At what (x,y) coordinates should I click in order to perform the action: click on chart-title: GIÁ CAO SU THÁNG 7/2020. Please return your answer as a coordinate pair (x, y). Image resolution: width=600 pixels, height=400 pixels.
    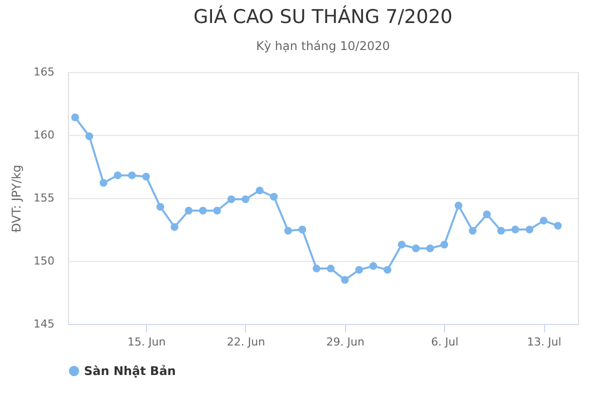
    Looking at the image, I should click on (323, 16).